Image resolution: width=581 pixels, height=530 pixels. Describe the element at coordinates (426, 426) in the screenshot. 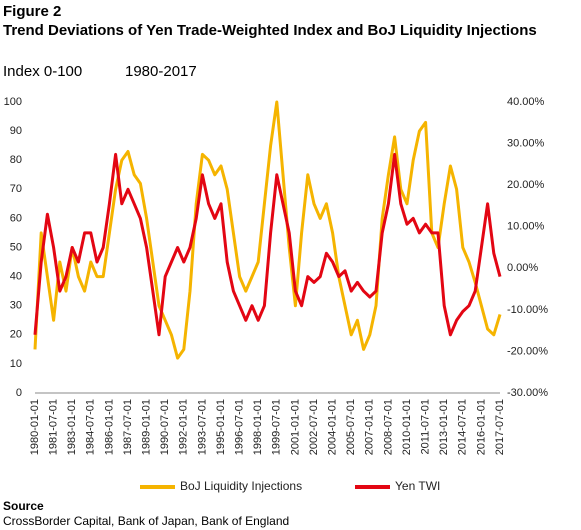

I see `x-tick-label: 2011-07-01` at that location.